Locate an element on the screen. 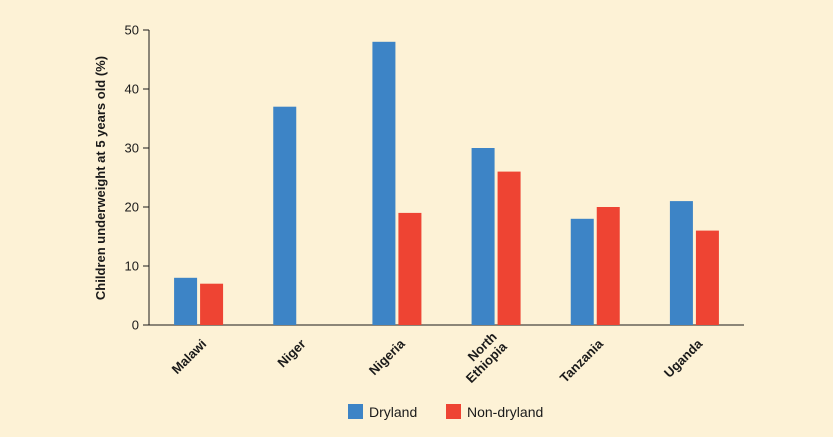  legend: Dryland Non-dryland is located at coordinates (445, 412).